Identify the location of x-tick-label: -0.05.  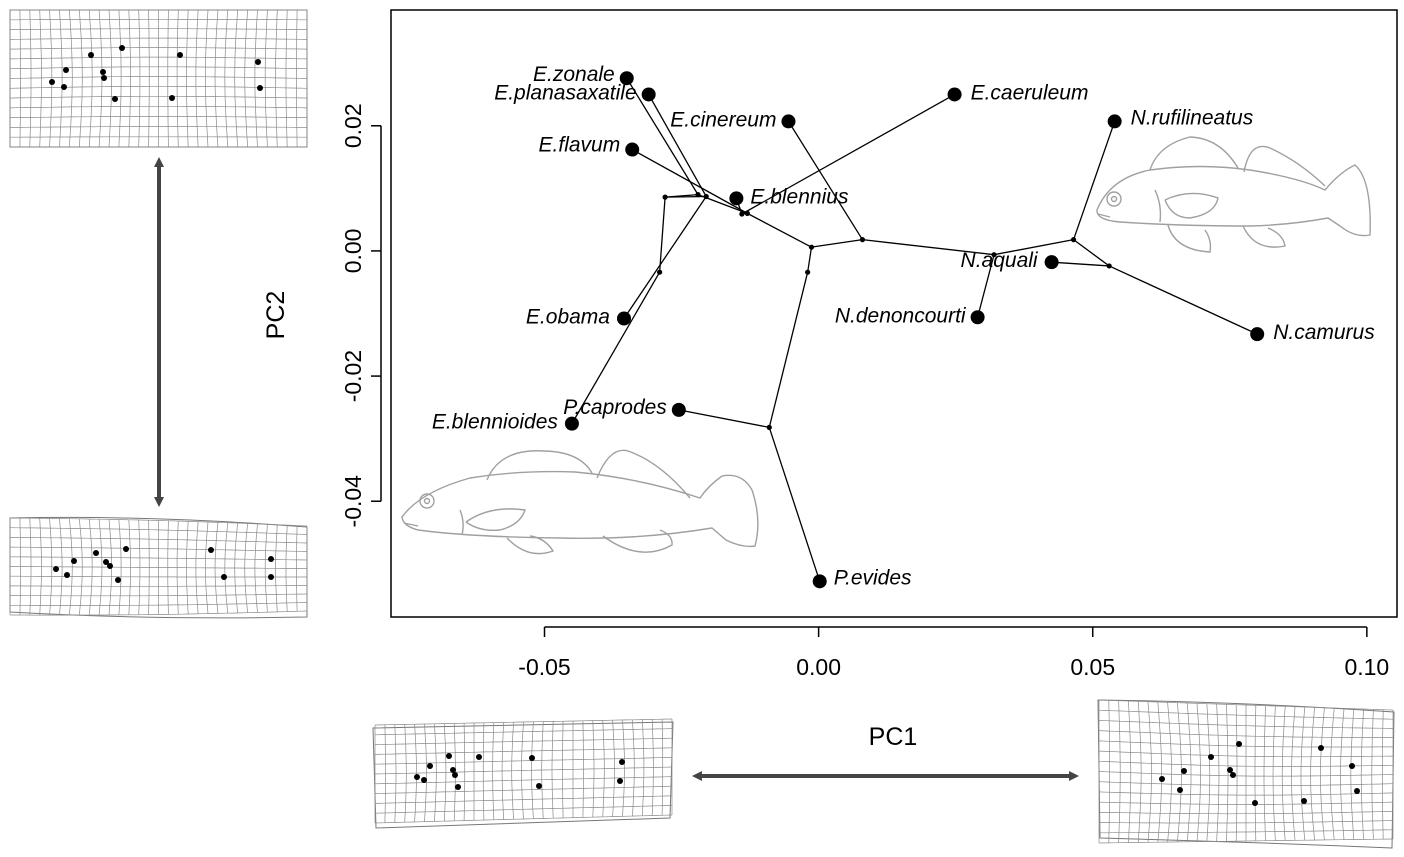
(544, 667).